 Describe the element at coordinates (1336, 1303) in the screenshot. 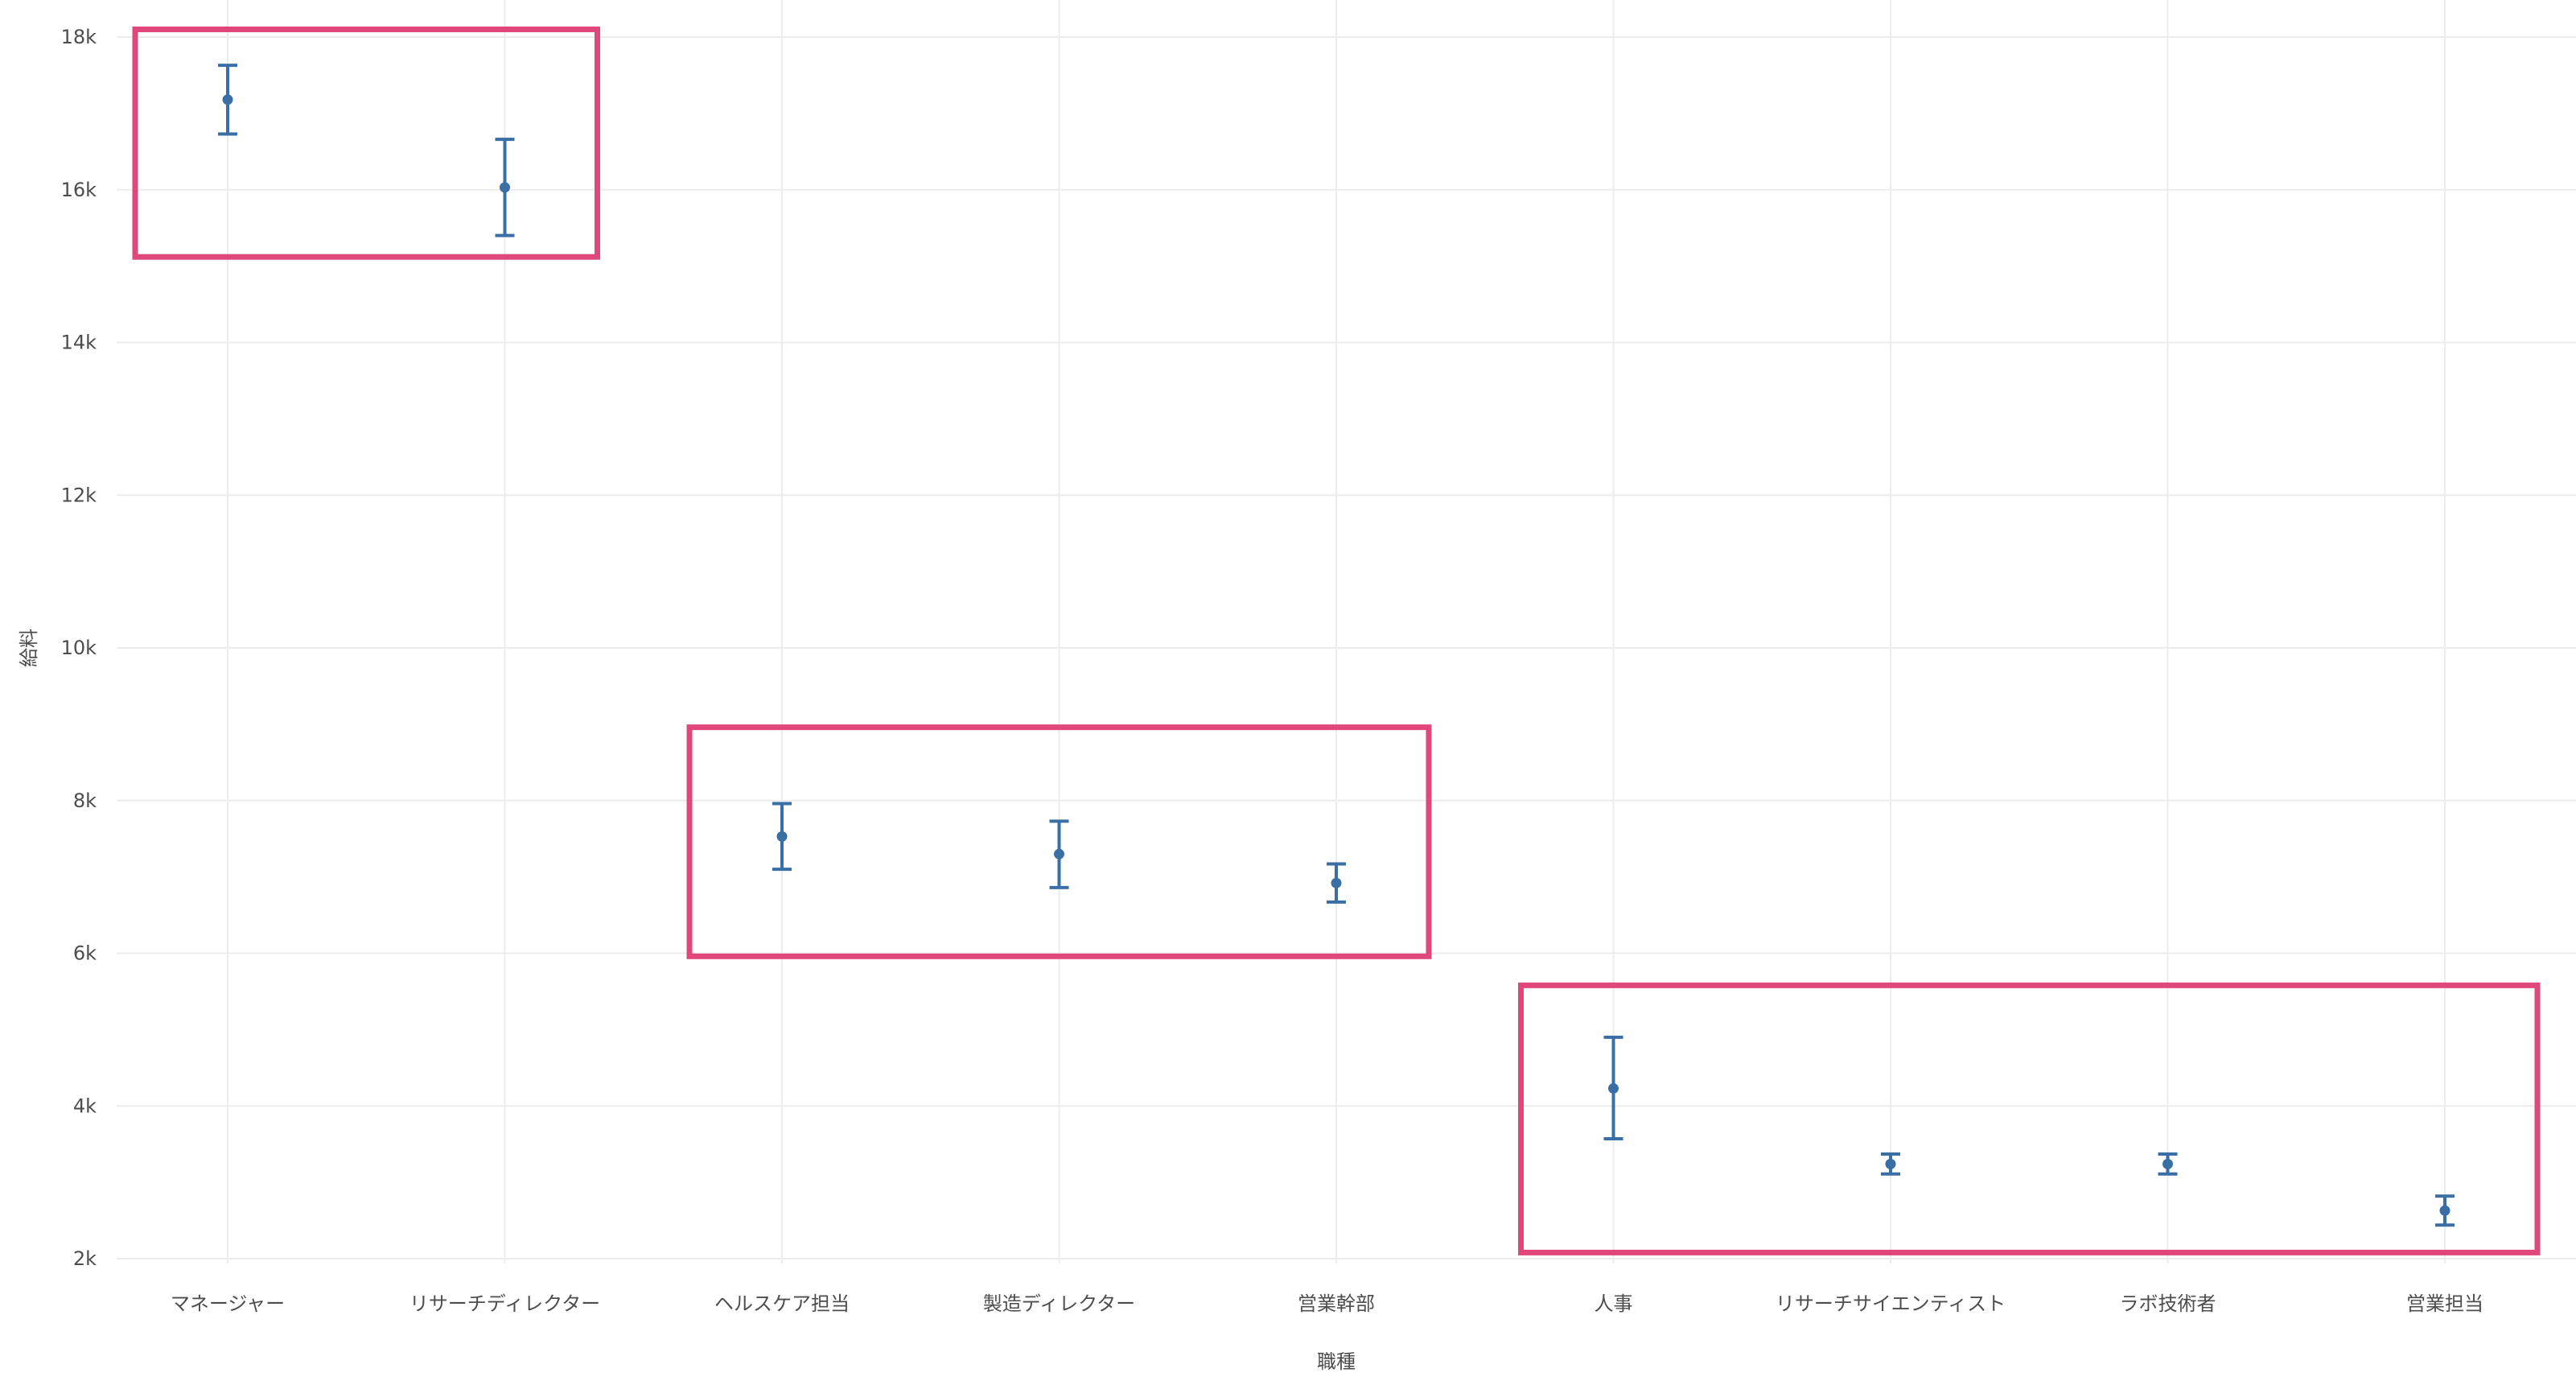

I see `x-tick-label: 営業幹部` at that location.